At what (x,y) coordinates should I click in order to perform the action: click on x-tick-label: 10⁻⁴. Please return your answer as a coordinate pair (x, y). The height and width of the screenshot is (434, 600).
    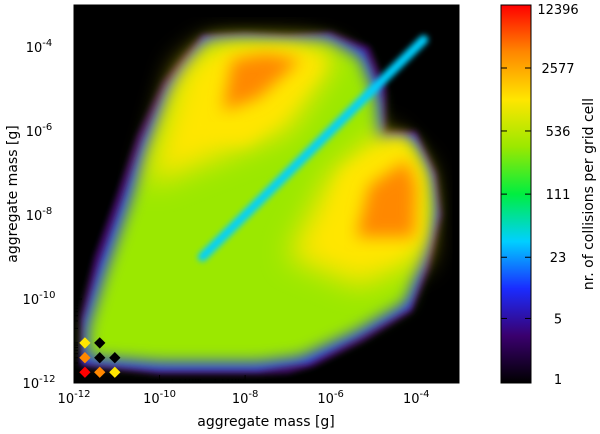
    Looking at the image, I should click on (416, 398).